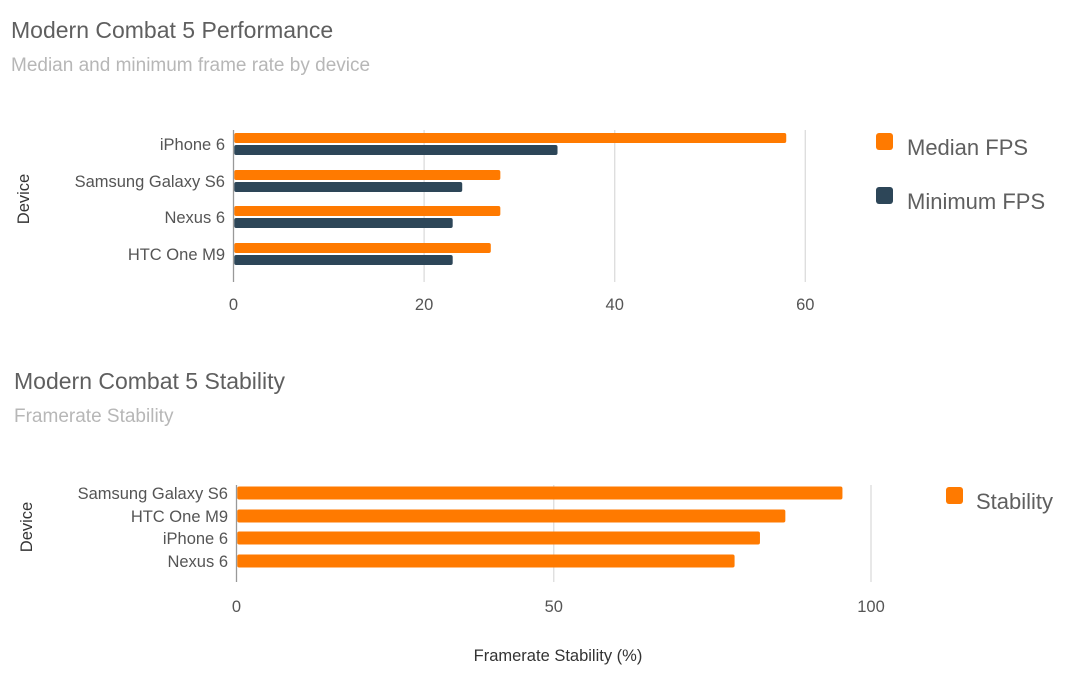 The width and height of the screenshot is (1076, 684). What do you see at coordinates (976, 201) in the screenshot?
I see `legend-label-minimum: Minimum FPS` at bounding box center [976, 201].